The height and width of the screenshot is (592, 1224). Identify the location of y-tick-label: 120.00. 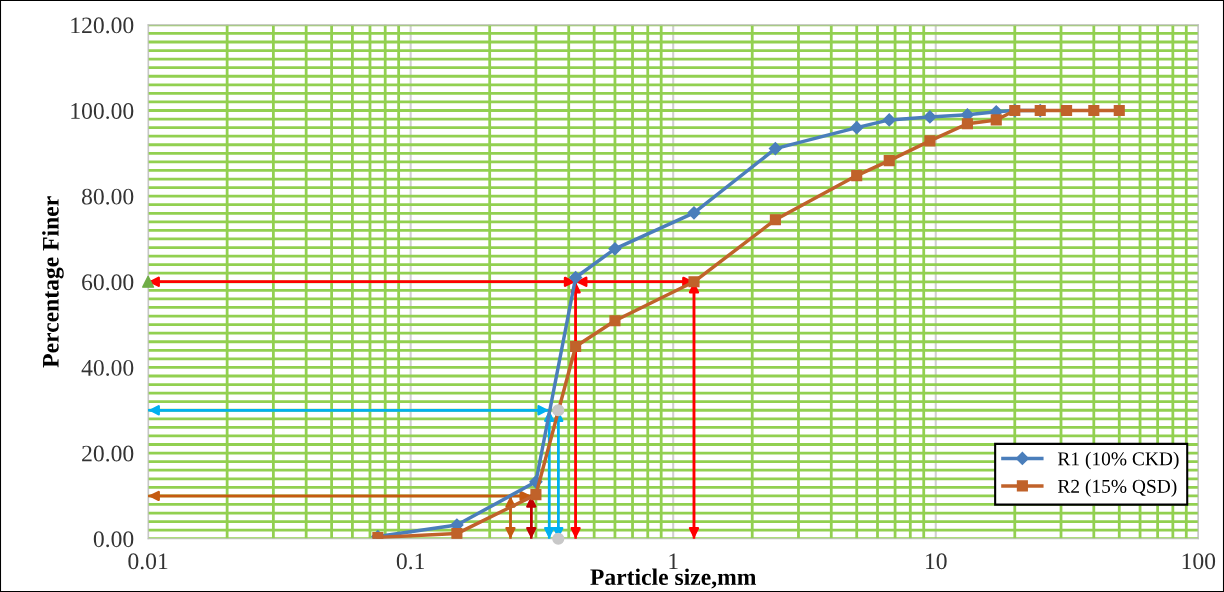
(102, 25).